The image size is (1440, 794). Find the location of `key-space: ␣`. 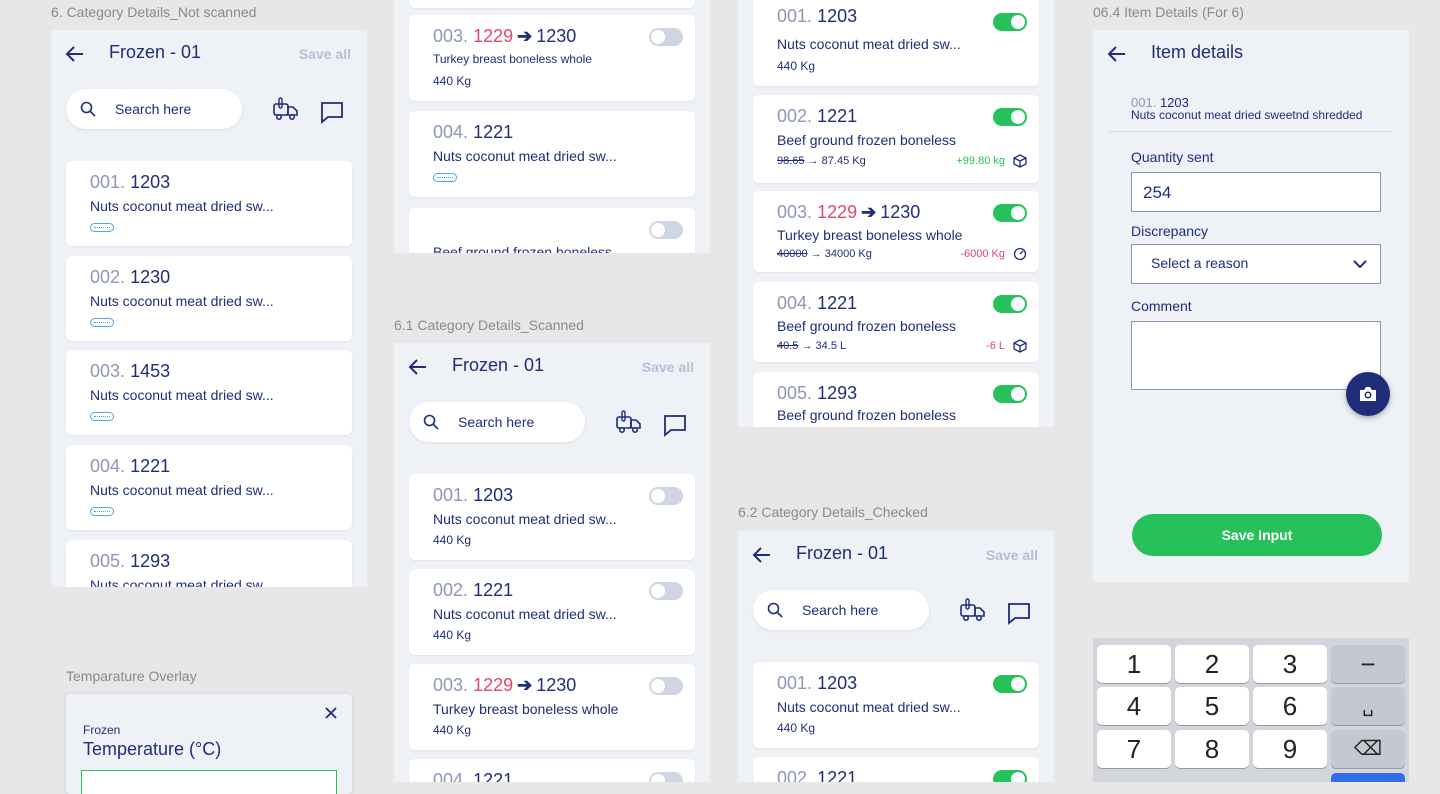

key-space: ␣ is located at coordinates (1368, 706).